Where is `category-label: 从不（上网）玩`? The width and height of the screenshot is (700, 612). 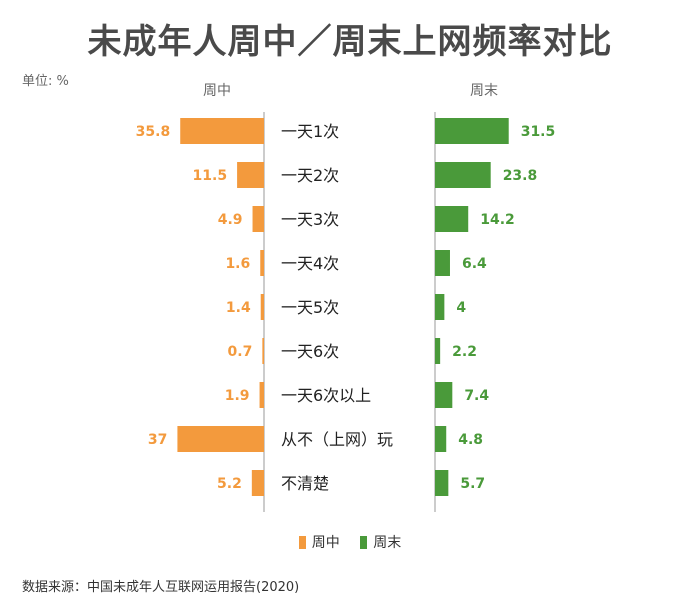
category-label: 从不（上网）玩 is located at coordinates (337, 439).